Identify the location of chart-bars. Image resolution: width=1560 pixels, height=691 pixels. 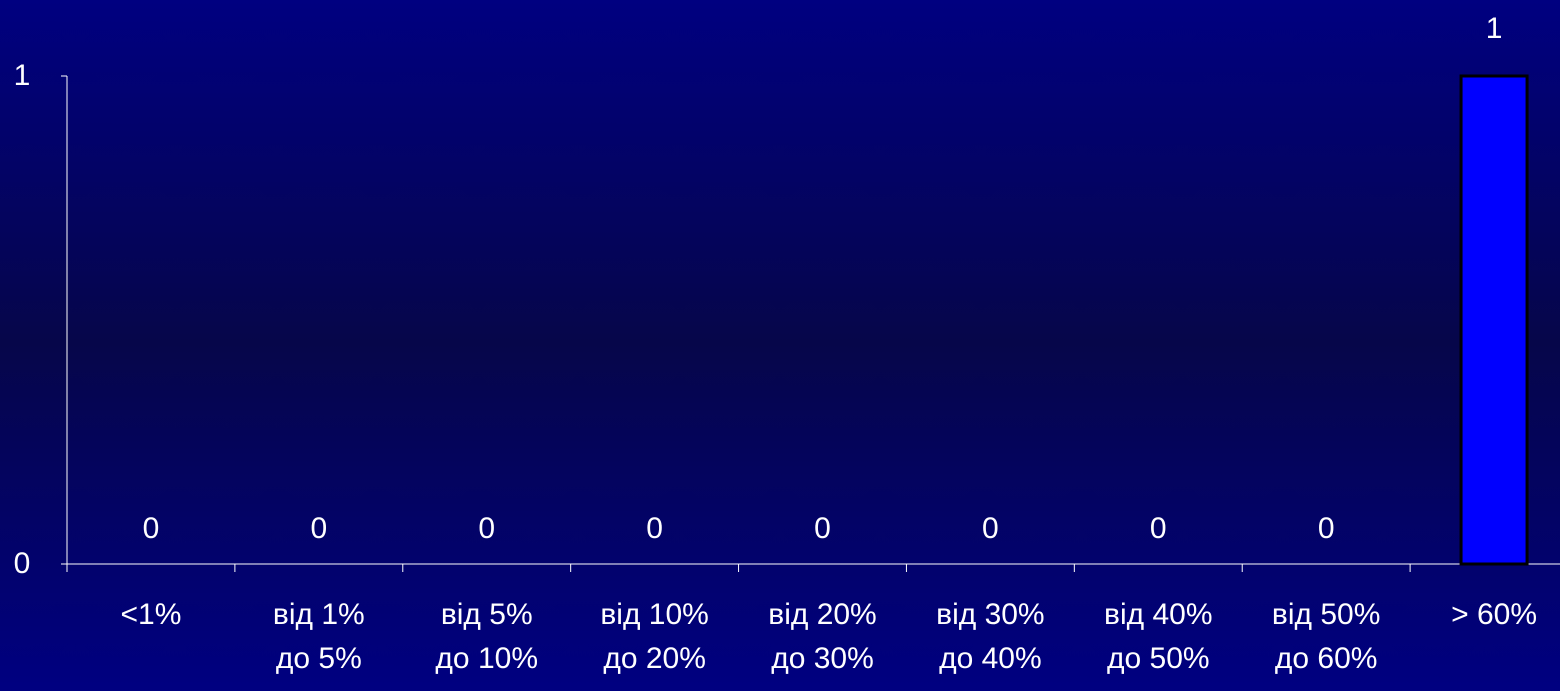
(1494, 320).